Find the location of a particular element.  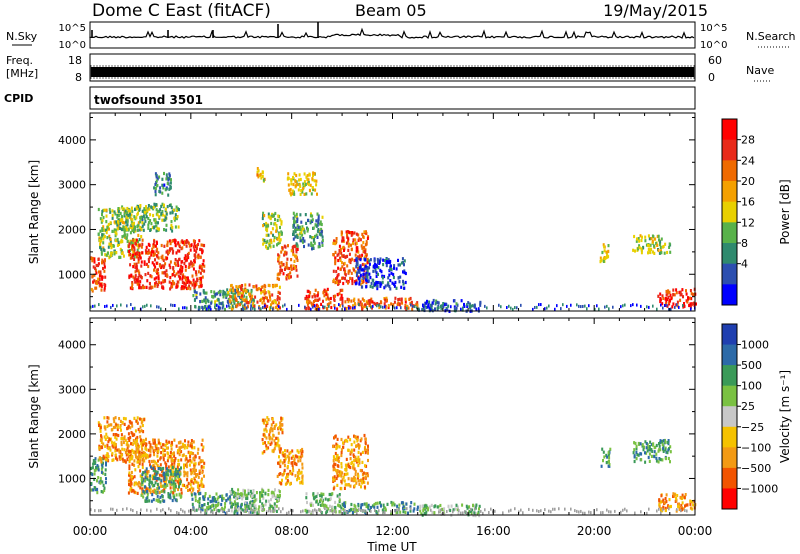

date-title: 19/May/2015 is located at coordinates (655, 10).